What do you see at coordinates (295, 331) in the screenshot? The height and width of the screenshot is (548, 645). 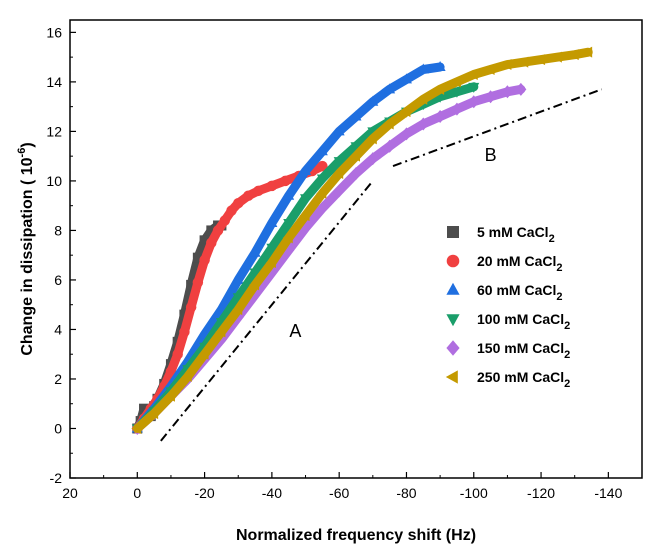 I see `annotation-a: A` at bounding box center [295, 331].